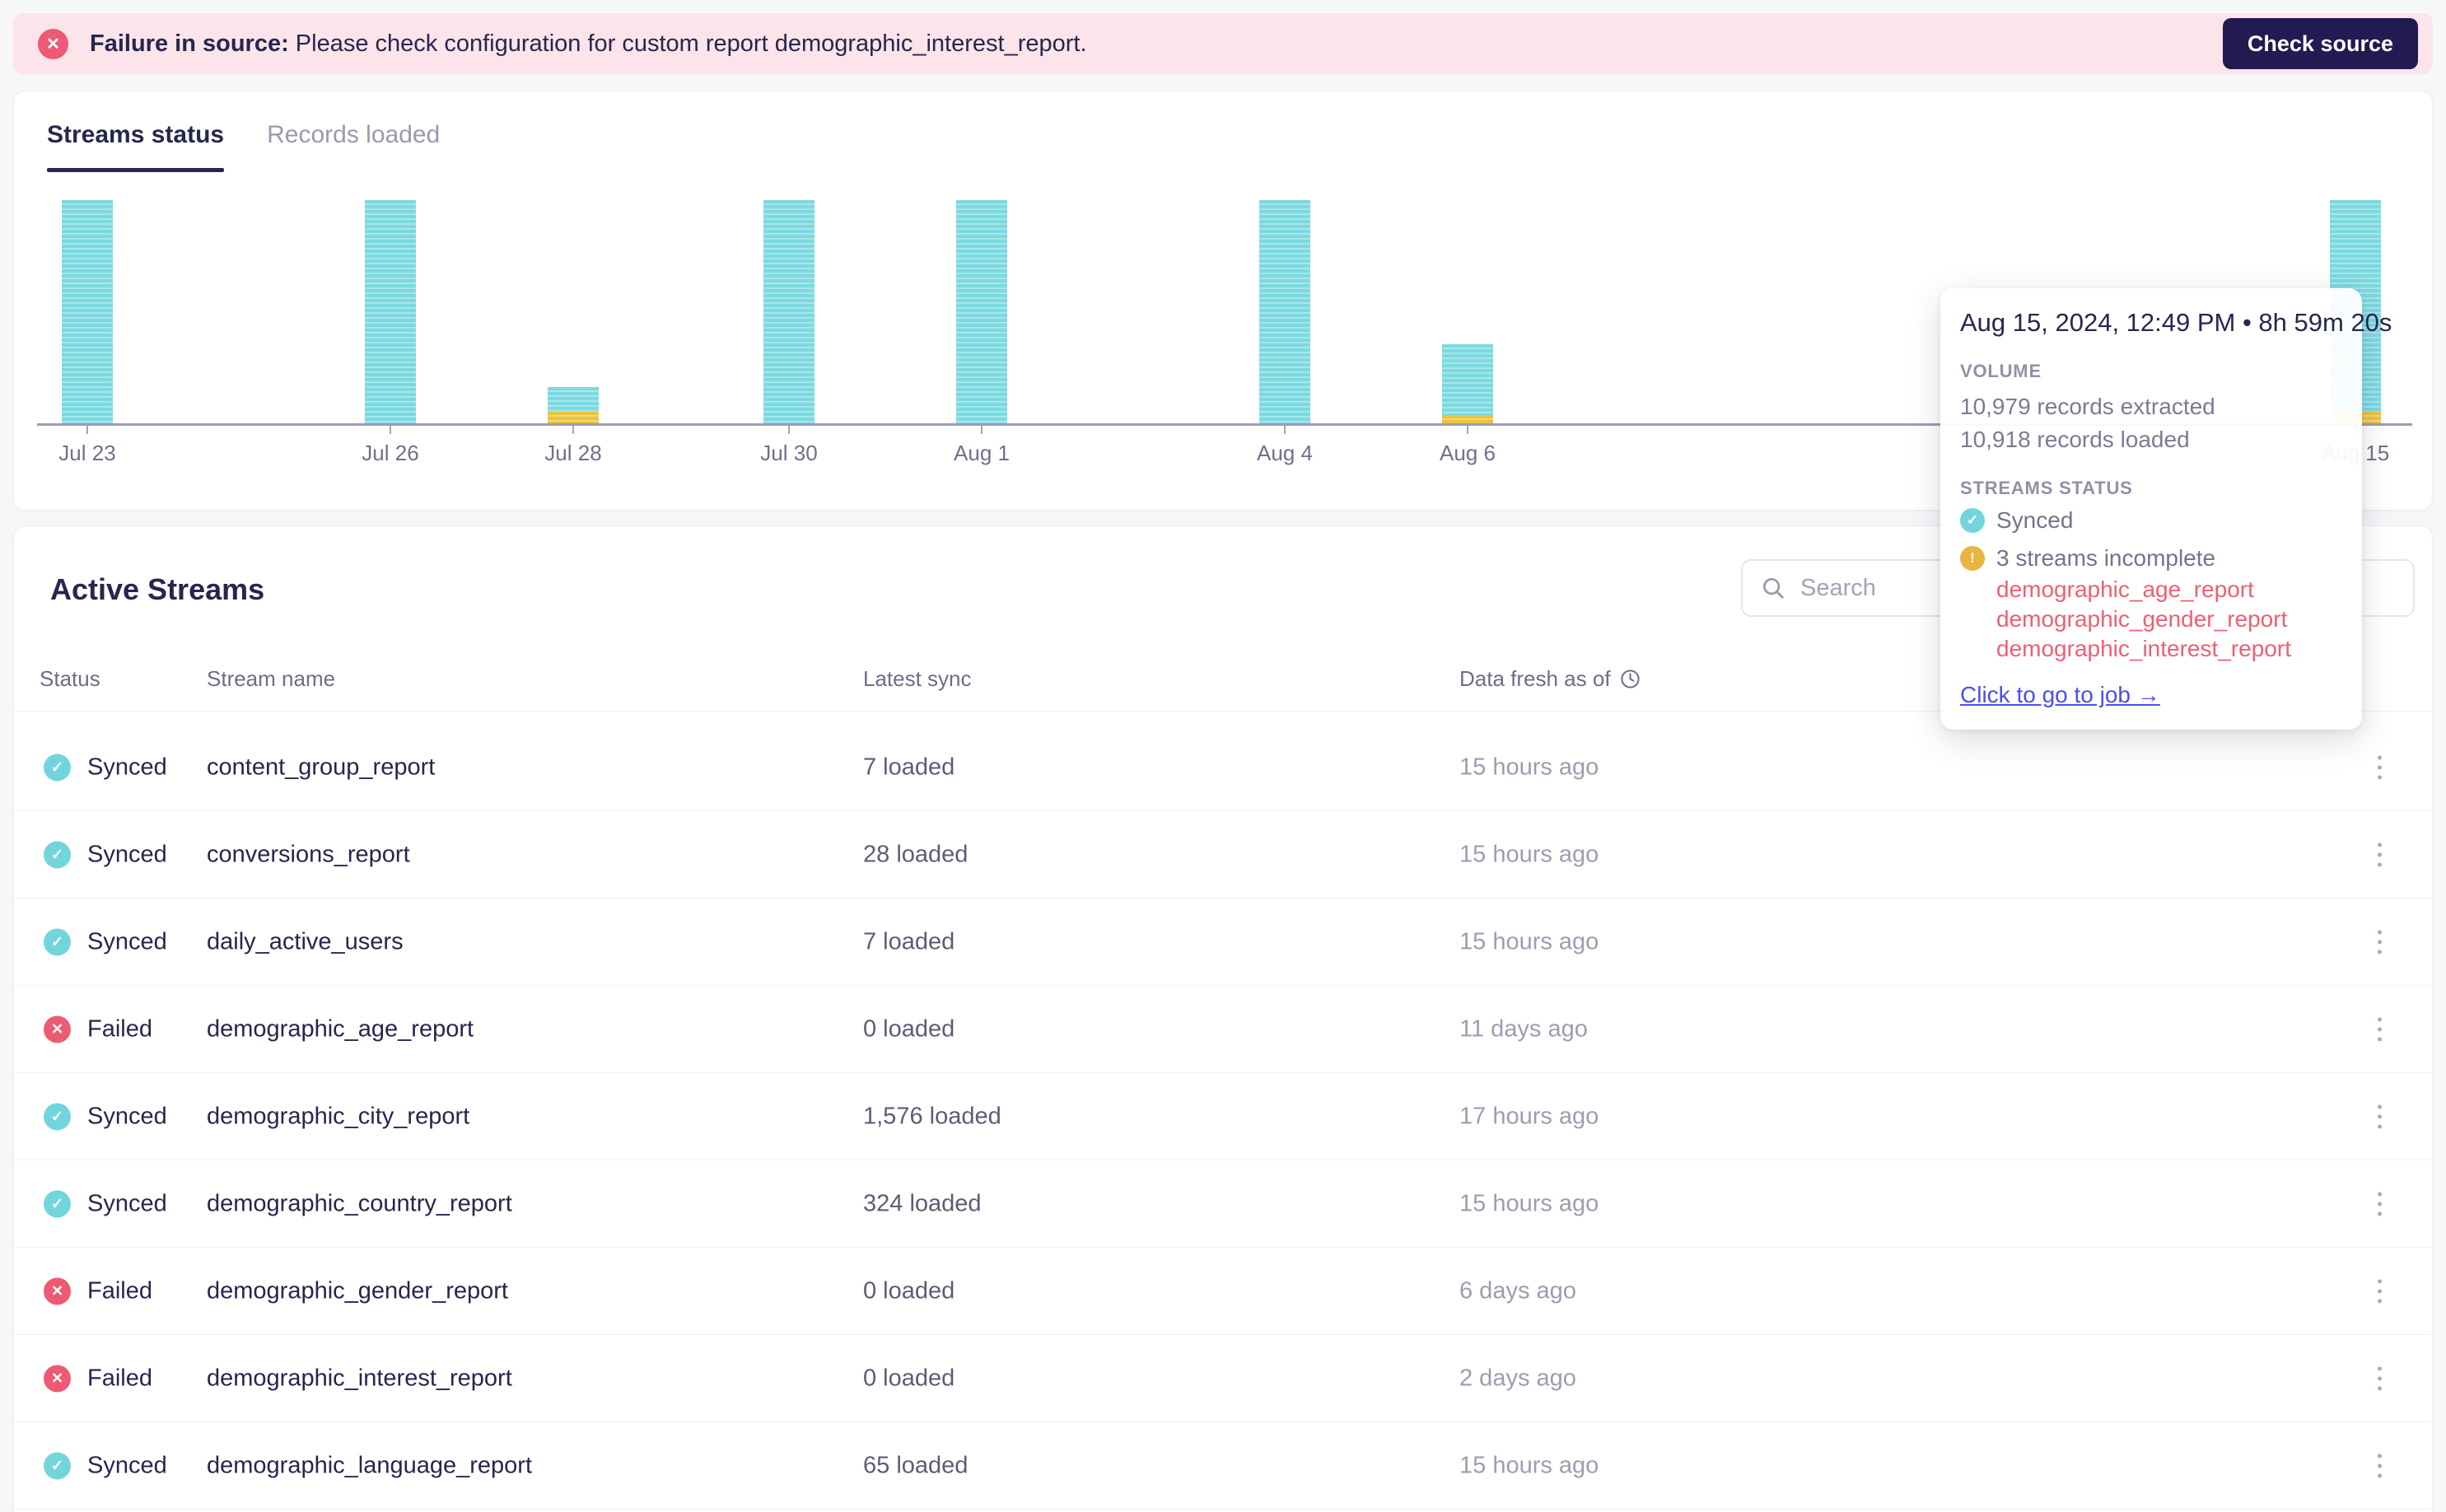  I want to click on column-header-status: Status, so click(70, 678).